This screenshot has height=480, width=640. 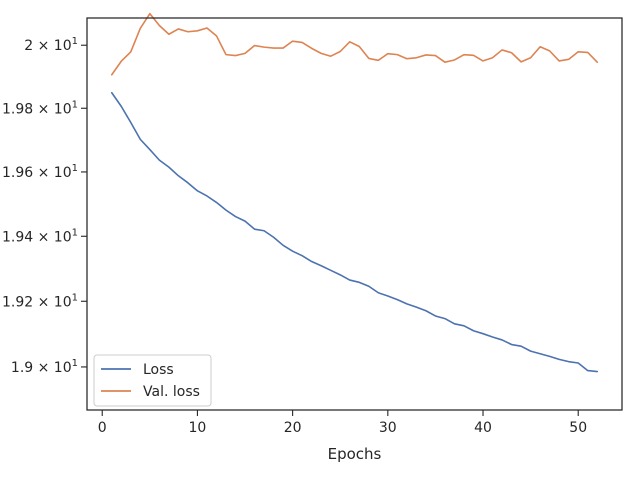 What do you see at coordinates (355, 454) in the screenshot?
I see `x-axis-label: Epochs` at bounding box center [355, 454].